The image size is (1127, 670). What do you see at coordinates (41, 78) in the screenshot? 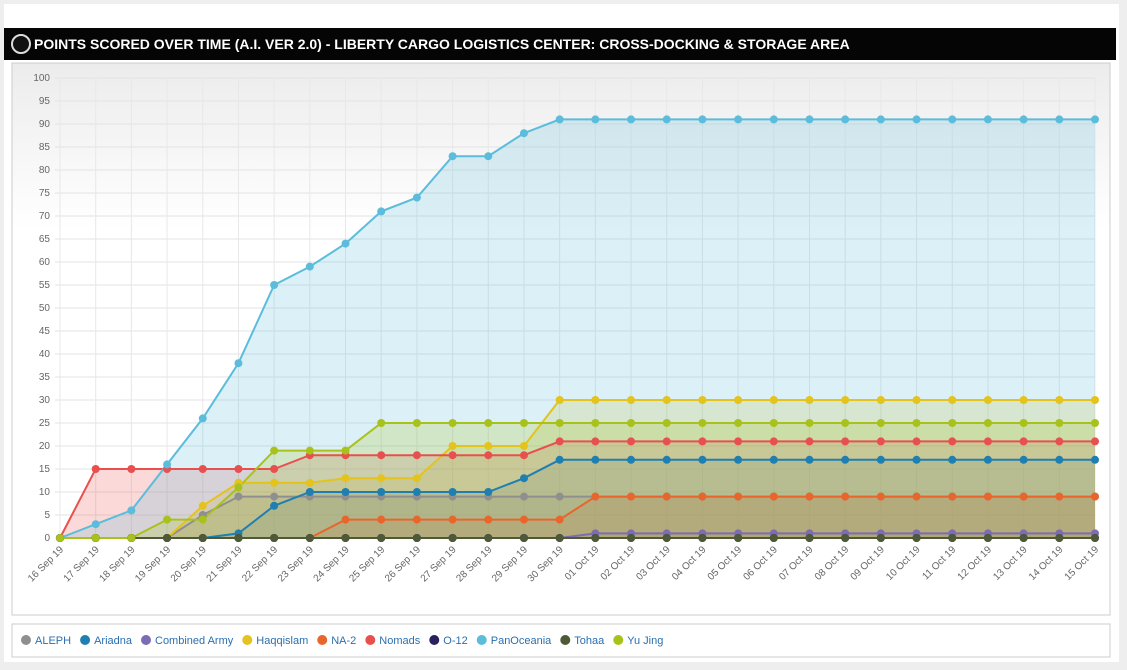
I see `y-tick-label: 100` at bounding box center [41, 78].